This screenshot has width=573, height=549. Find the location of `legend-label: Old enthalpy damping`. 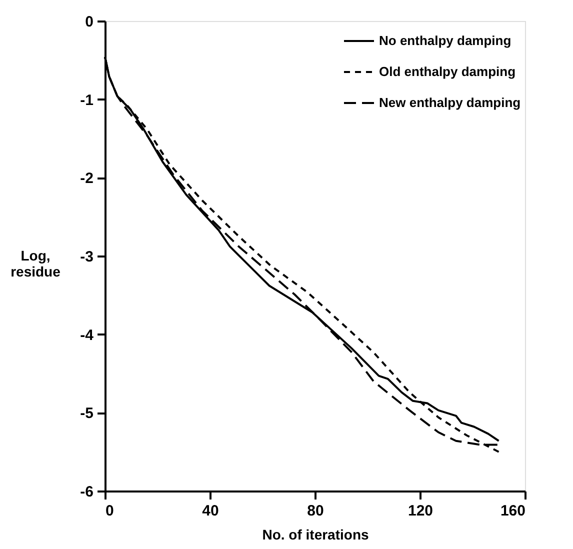

legend-label: Old enthalpy damping is located at coordinates (447, 71).